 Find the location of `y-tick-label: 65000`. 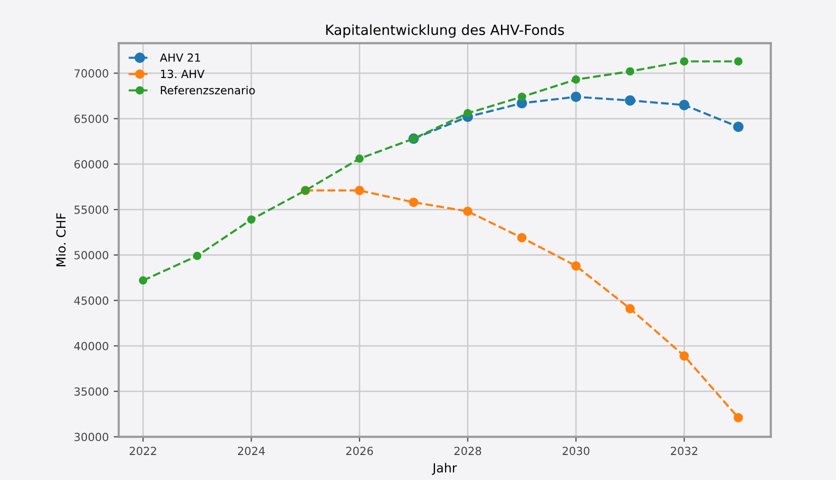

y-tick-label: 65000 is located at coordinates (91, 119).